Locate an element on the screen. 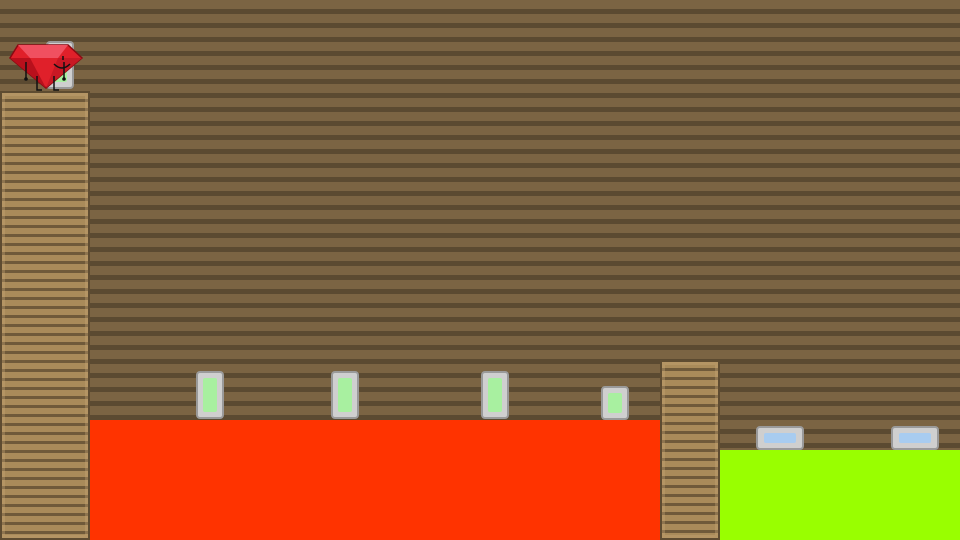  middle-pillar-platform is located at coordinates (690, 450).